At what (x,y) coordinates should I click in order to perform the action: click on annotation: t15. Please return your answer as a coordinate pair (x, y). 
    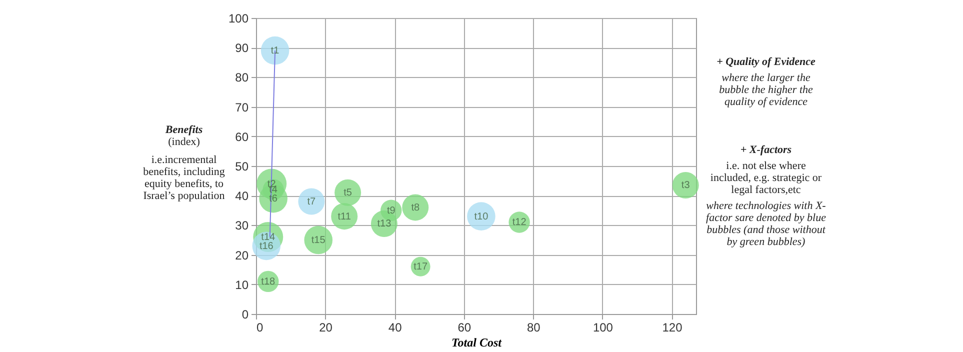
    Looking at the image, I should click on (318, 240).